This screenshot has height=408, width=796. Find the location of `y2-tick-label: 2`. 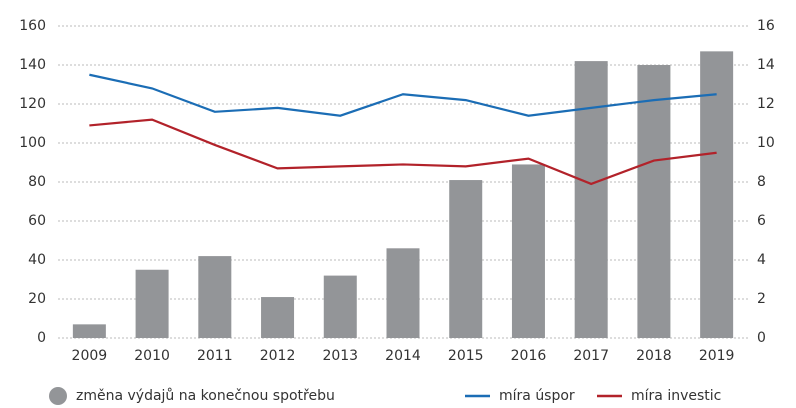

y2-tick-label: 2 is located at coordinates (761, 299).